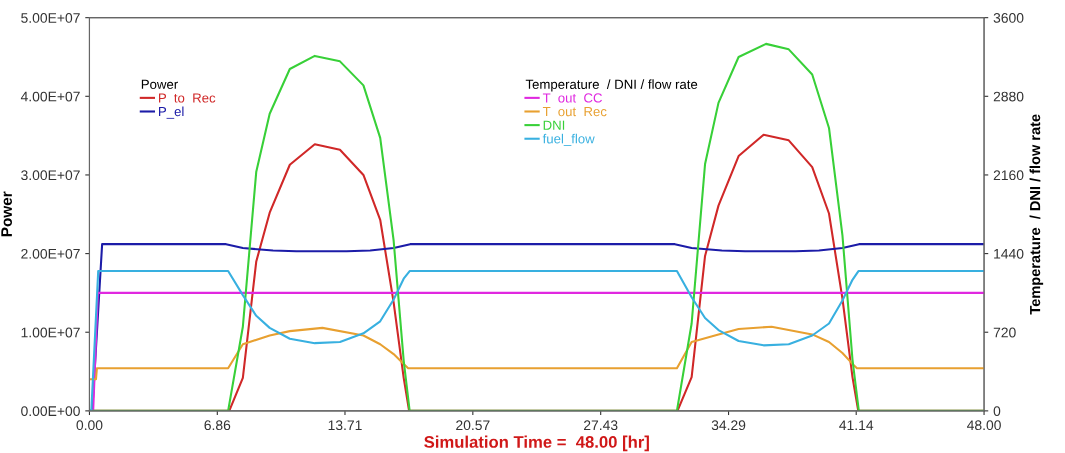  What do you see at coordinates (473, 425) in the screenshot?
I see `x-tick-label: 20.57` at bounding box center [473, 425].